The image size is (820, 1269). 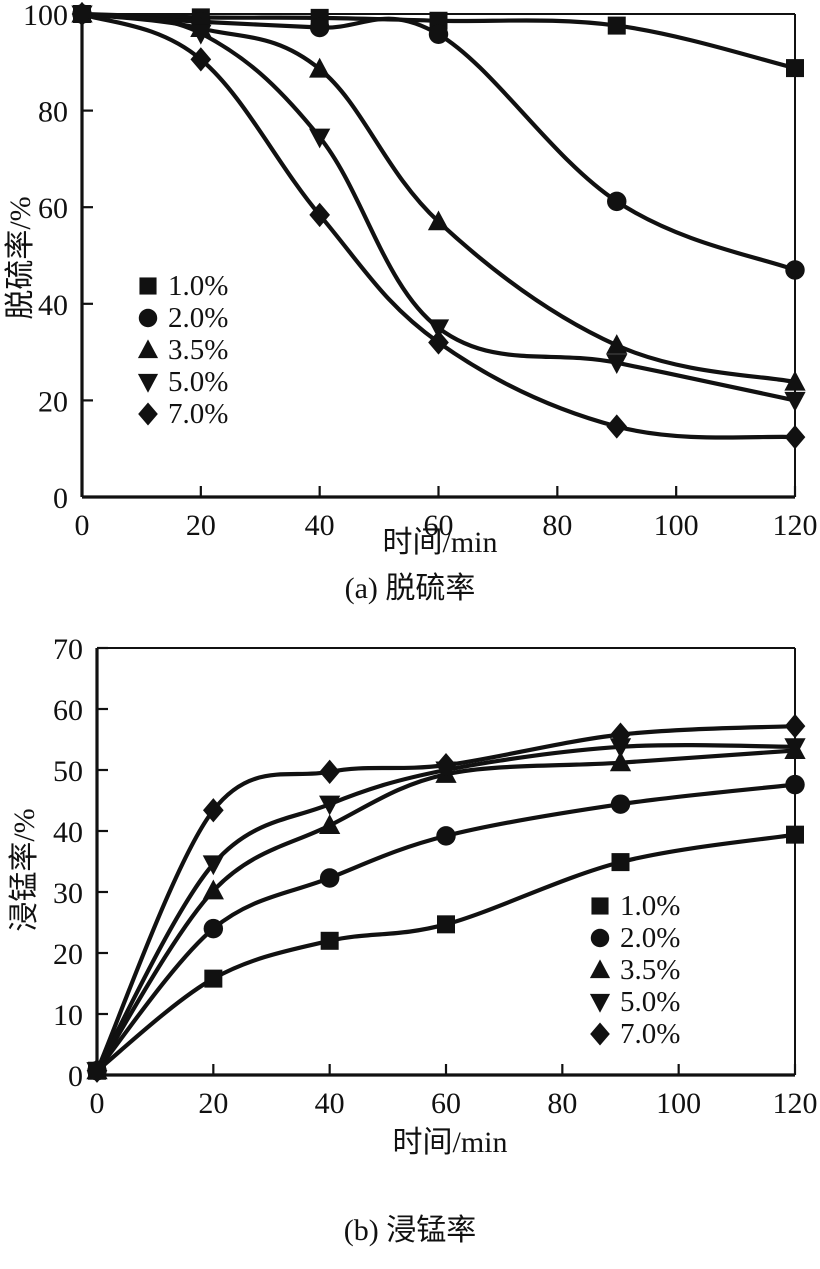 I want to click on data-point-7-0%-x20, so click(x=201, y=59).